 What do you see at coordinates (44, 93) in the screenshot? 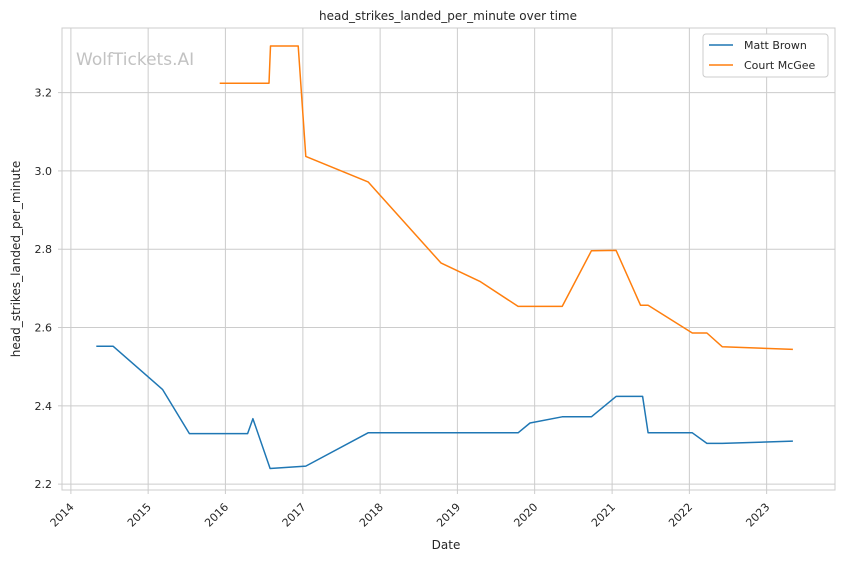
I see `y-tick-label: 3.2` at bounding box center [44, 93].